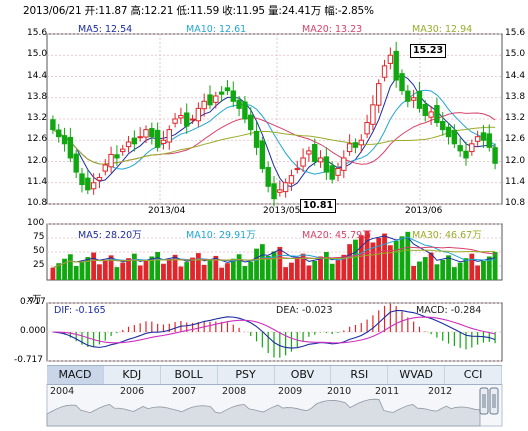 The width and height of the screenshot is (528, 431). What do you see at coordinates (447, 235) in the screenshot?
I see `vol-ma30-legend: MA30: 46.67万` at bounding box center [447, 235].